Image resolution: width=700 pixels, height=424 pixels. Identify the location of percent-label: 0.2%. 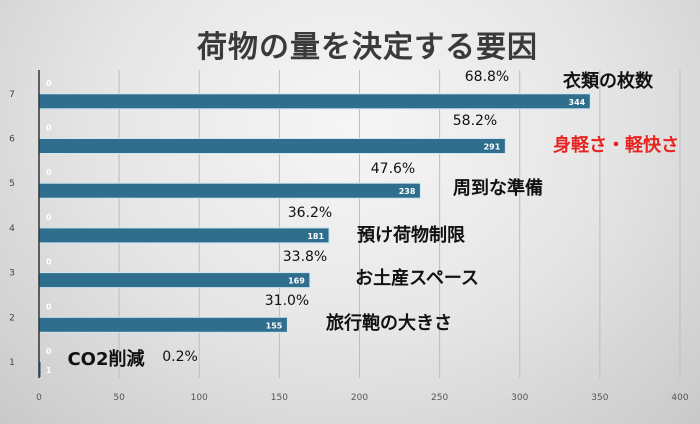
(180, 357).